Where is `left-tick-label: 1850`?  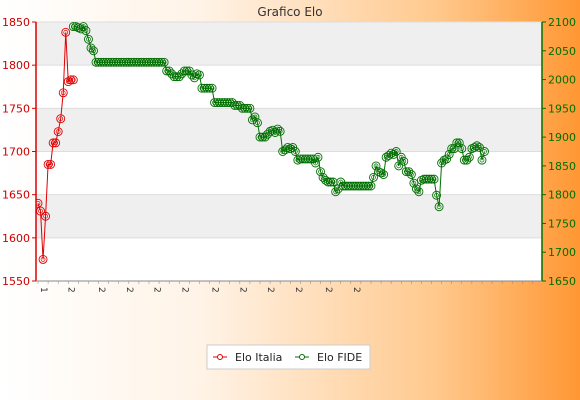 left-tick-label: 1850 is located at coordinates (16, 22).